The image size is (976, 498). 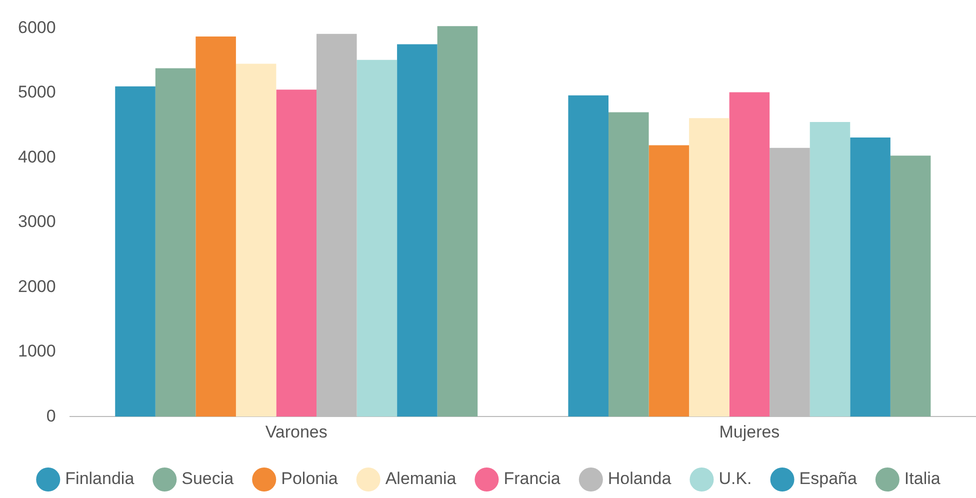 I want to click on legend-label: Polonia, so click(x=309, y=478).